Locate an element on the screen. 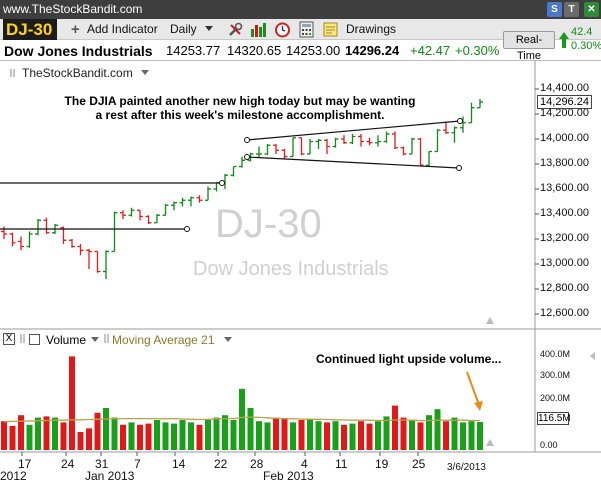 This screenshot has width=601, height=484. note-icon is located at coordinates (330, 29).